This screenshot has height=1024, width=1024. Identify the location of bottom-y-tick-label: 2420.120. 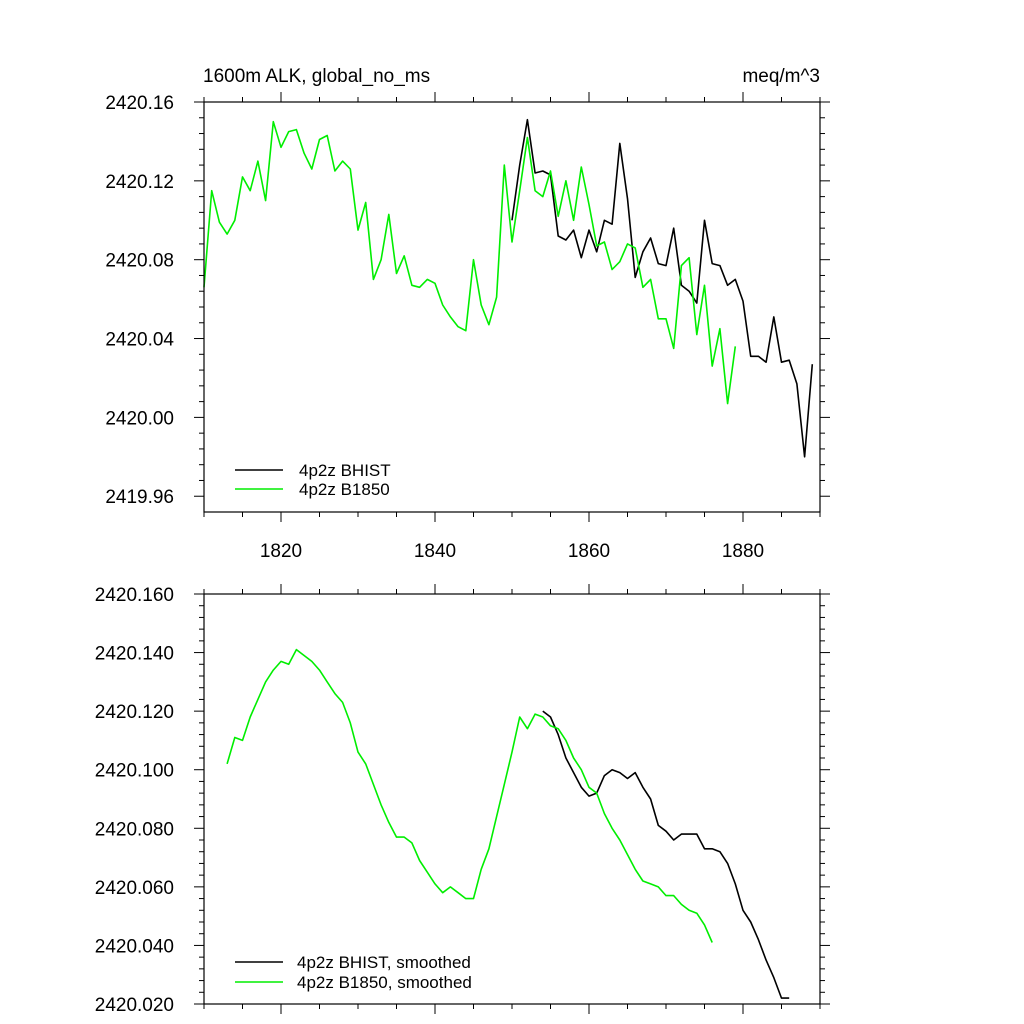
(134, 712).